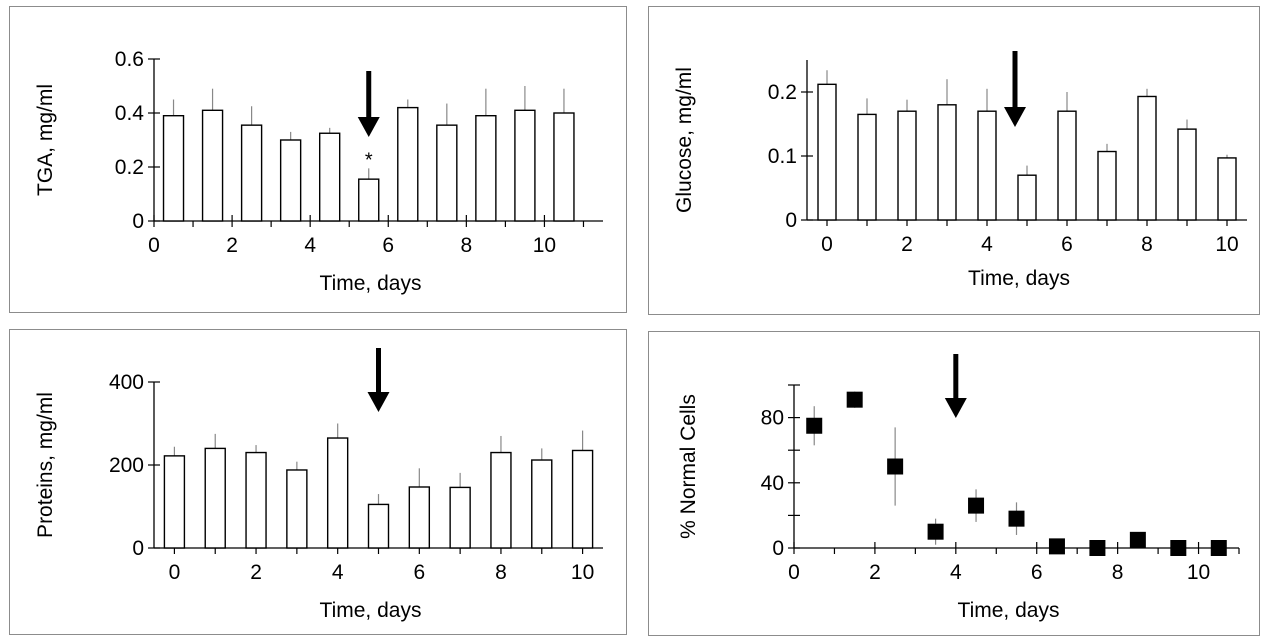 This screenshot has height=638, width=1262. Describe the element at coordinates (45, 465) in the screenshot. I see `y-axis-label: Proteins, mg/ml` at that location.